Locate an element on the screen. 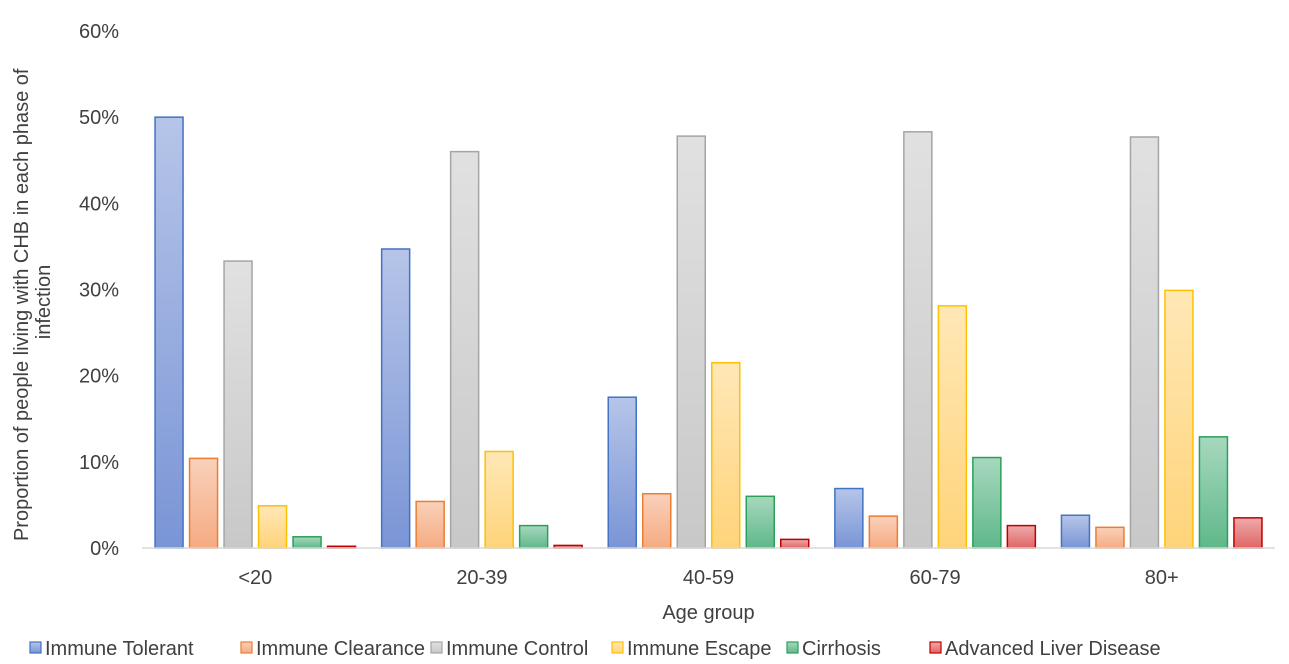 The height and width of the screenshot is (664, 1289). x-tick-label: 20-39 is located at coordinates (481, 578).